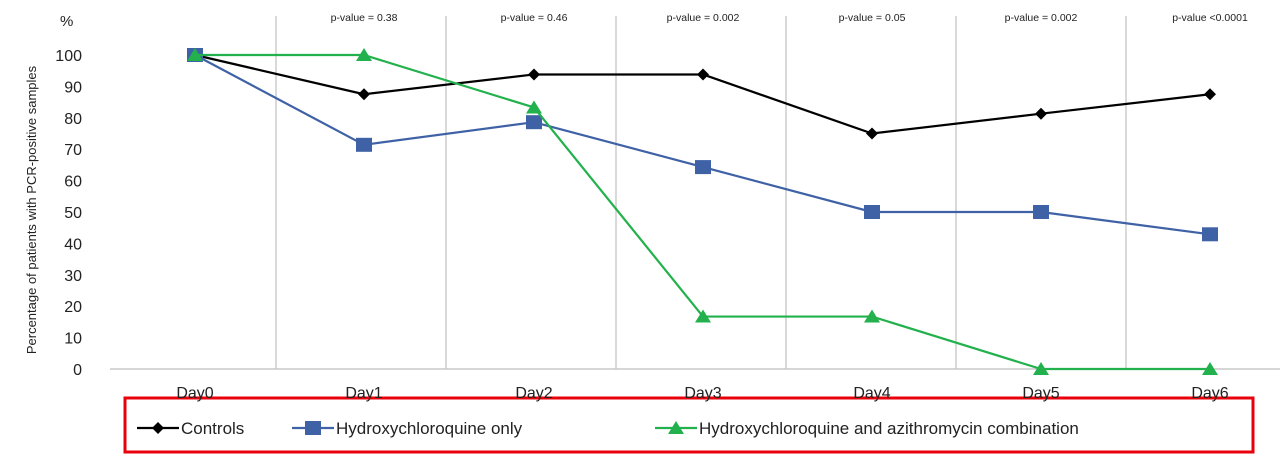  Describe the element at coordinates (1040, 393) in the screenshot. I see `x-tick-label: Day5` at that location.